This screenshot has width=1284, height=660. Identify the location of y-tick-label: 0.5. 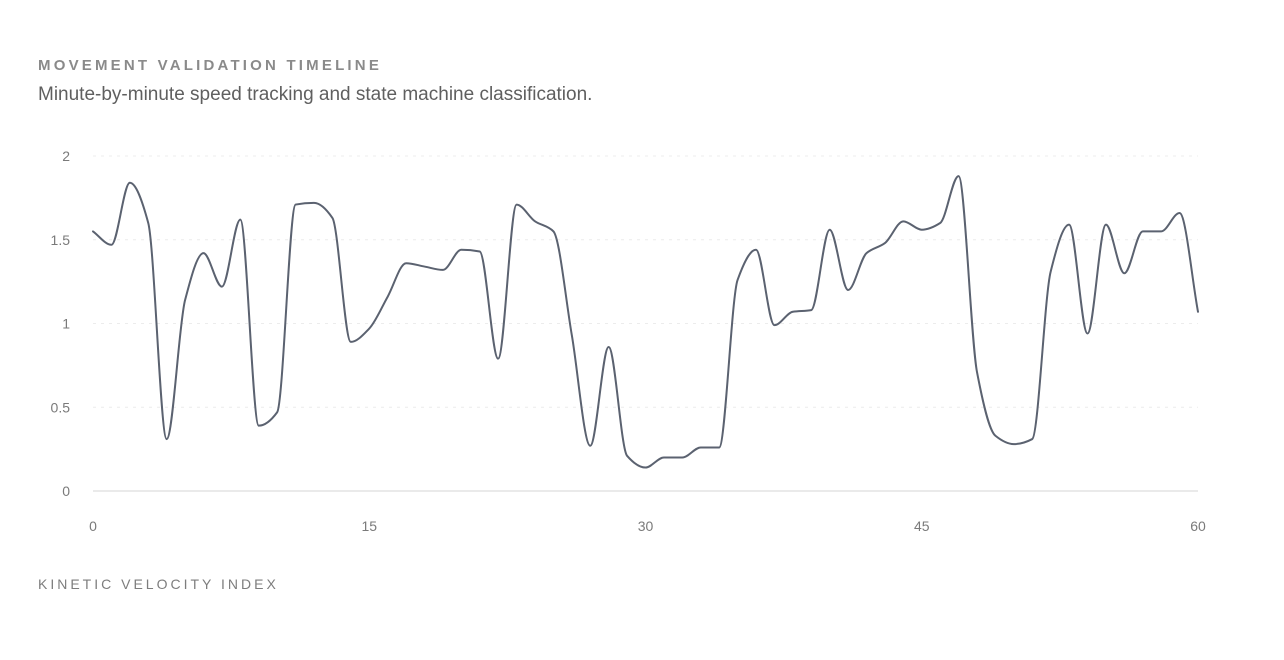
(61, 407).